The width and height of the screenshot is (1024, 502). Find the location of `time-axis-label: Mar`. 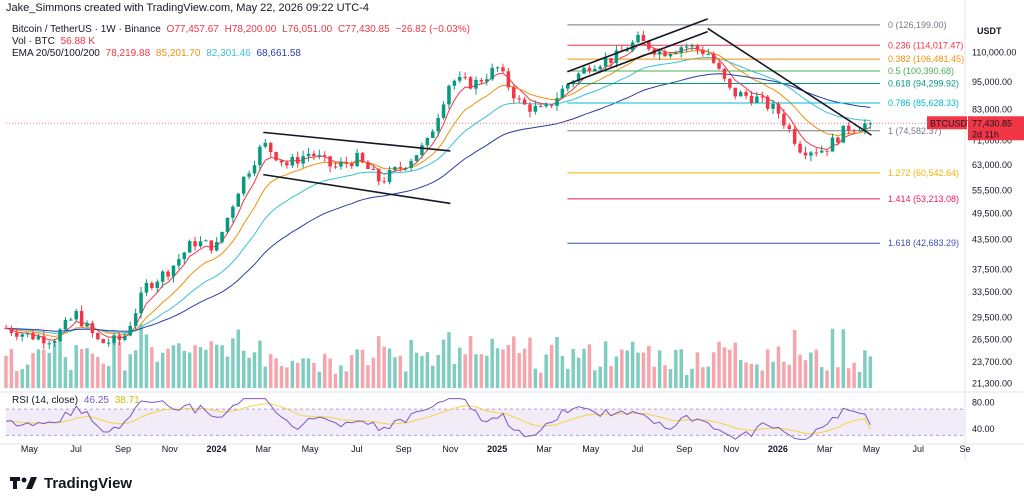

time-axis-label: Mar is located at coordinates (544, 449).